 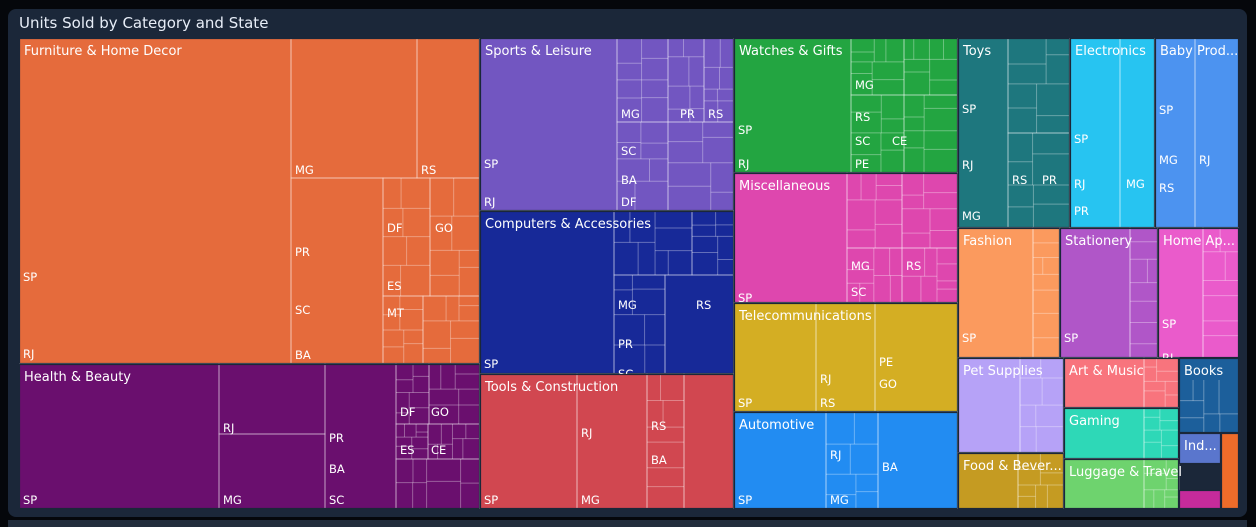 I want to click on category-tools-construction: Tools & Construction SP RJ MG RS BA, so click(x=607, y=441).